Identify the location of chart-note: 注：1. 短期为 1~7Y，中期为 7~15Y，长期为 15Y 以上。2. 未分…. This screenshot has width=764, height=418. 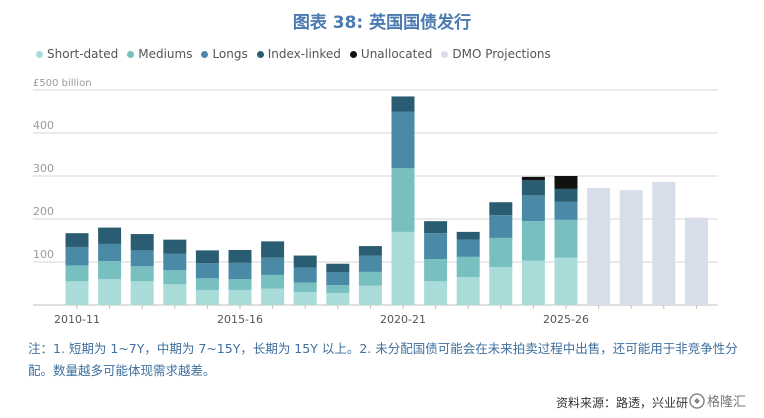
(383, 359).